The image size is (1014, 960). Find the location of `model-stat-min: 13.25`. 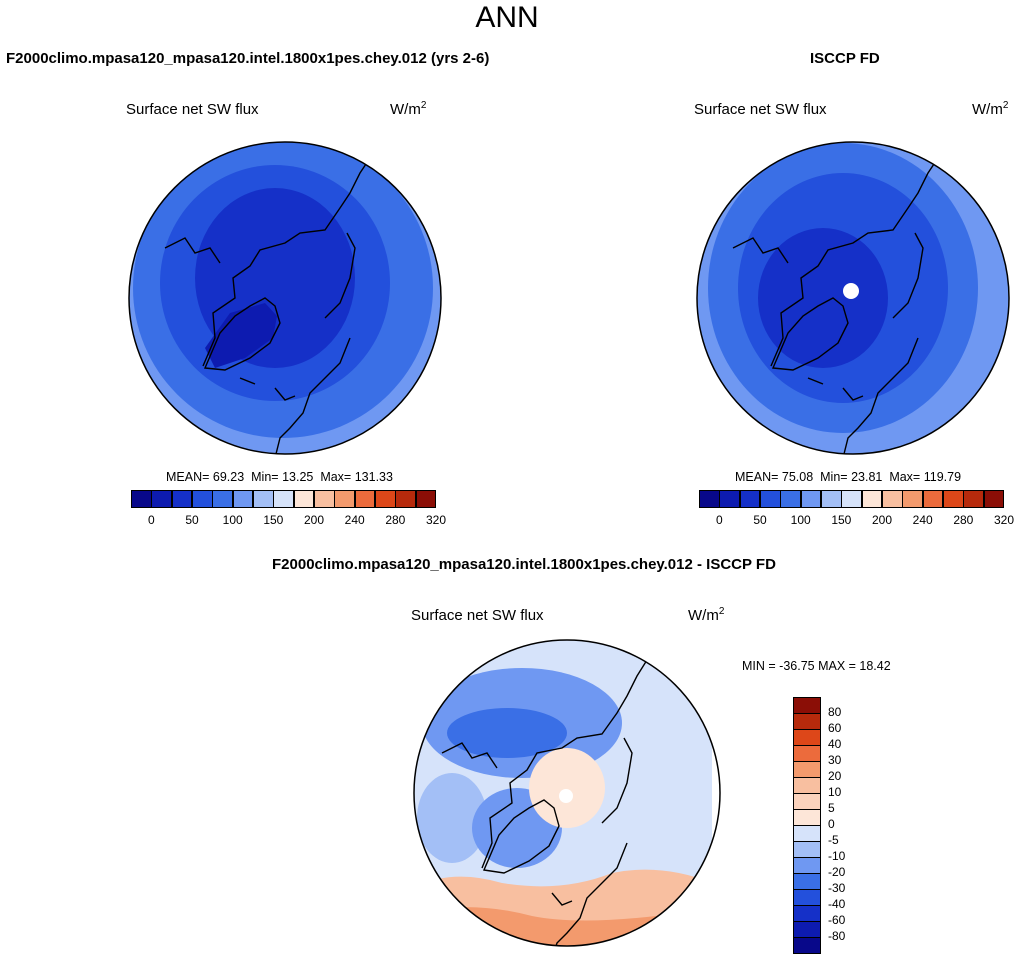

model-stat-min: 13.25 is located at coordinates (298, 477).